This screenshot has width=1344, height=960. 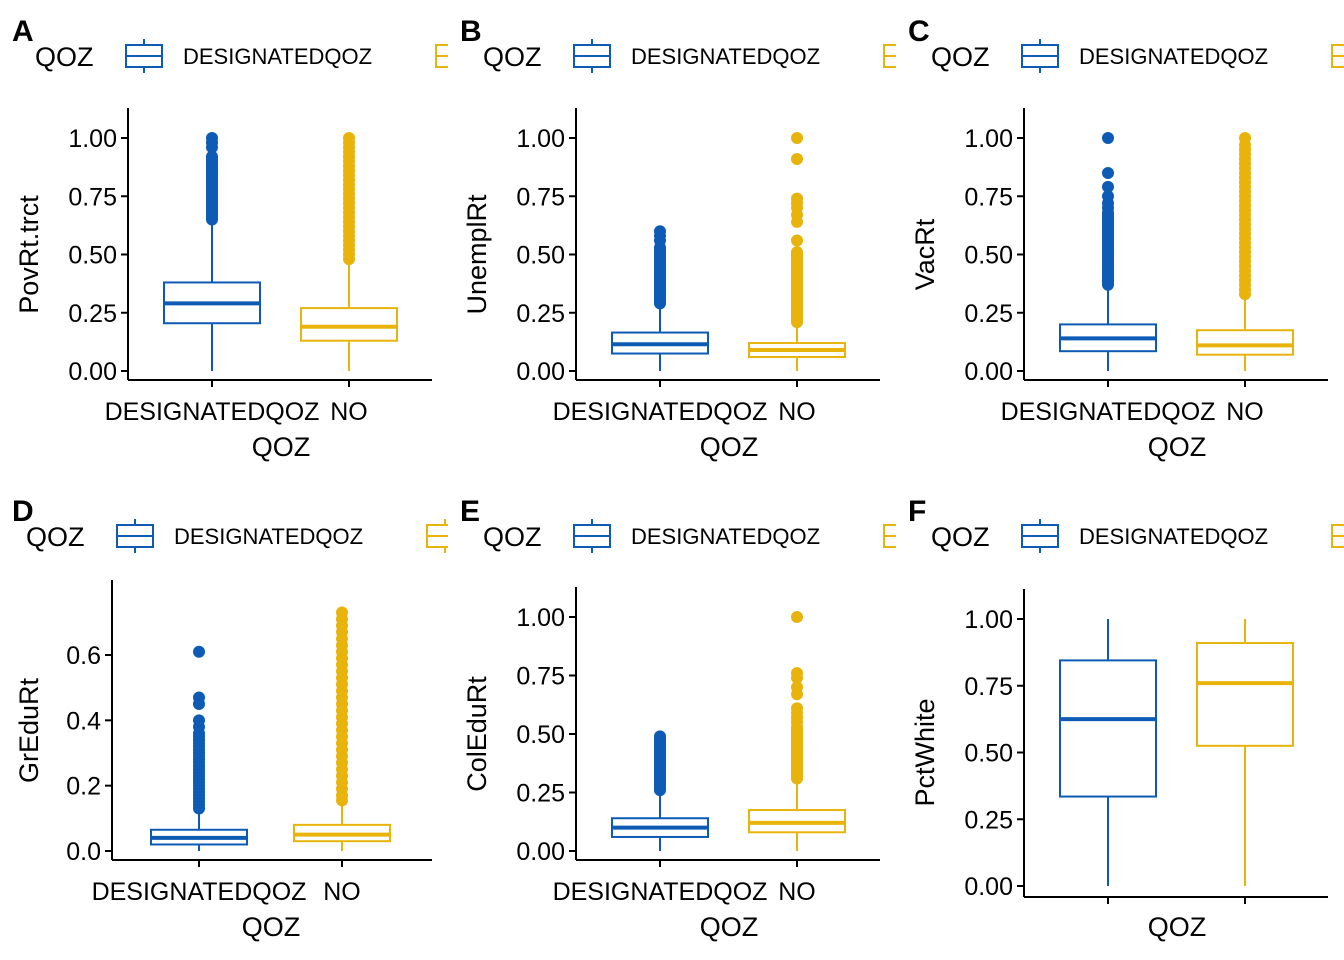 What do you see at coordinates (23, 511) in the screenshot?
I see `panel-letter: D` at bounding box center [23, 511].